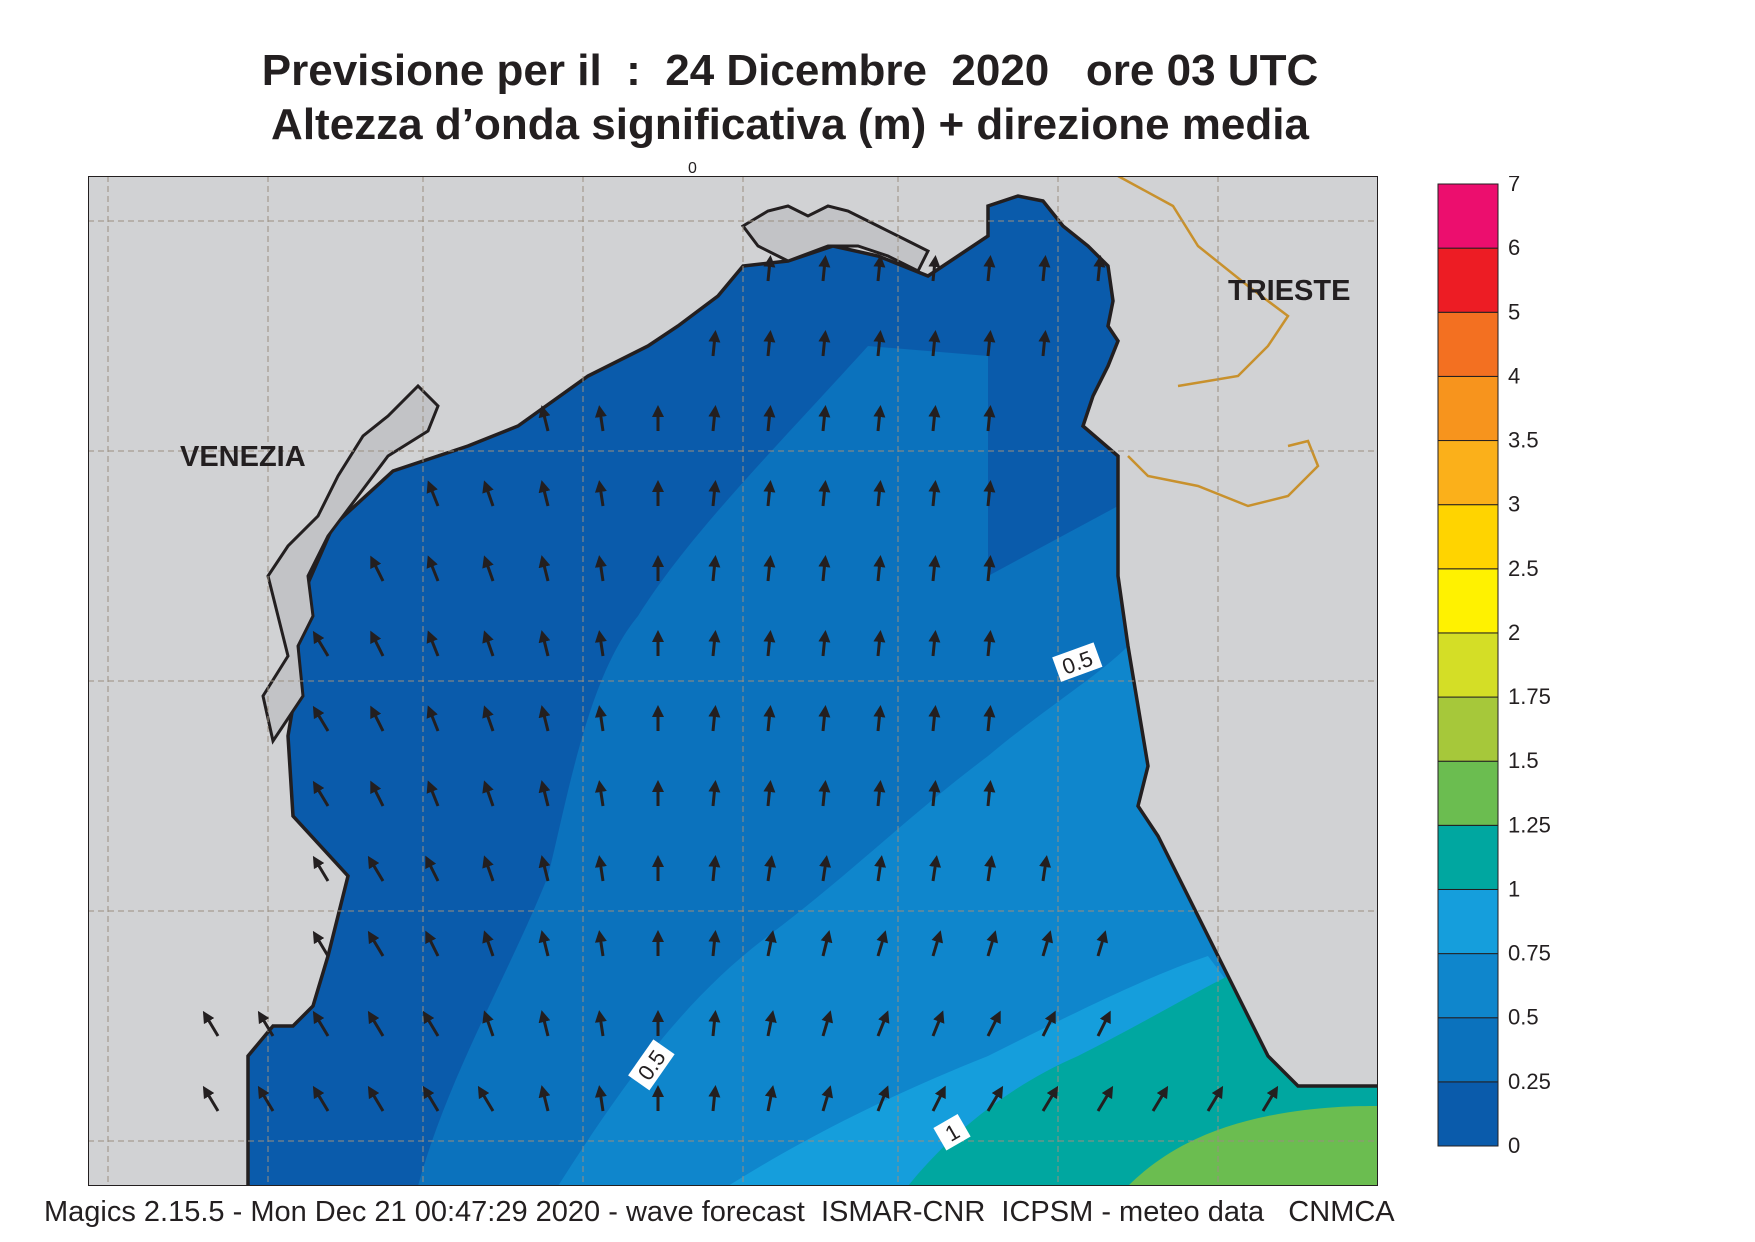 Image resolution: width=1755 pixels, height=1242 pixels. What do you see at coordinates (1529, 824) in the screenshot?
I see `legend-tick-label: 1.25` at bounding box center [1529, 824].